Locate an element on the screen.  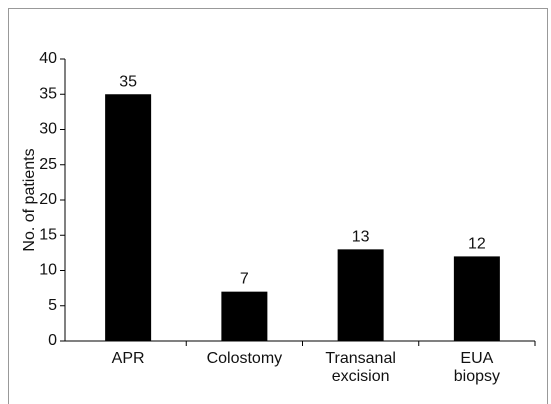
x-tick-label: Colostomy is located at coordinates (245, 358).